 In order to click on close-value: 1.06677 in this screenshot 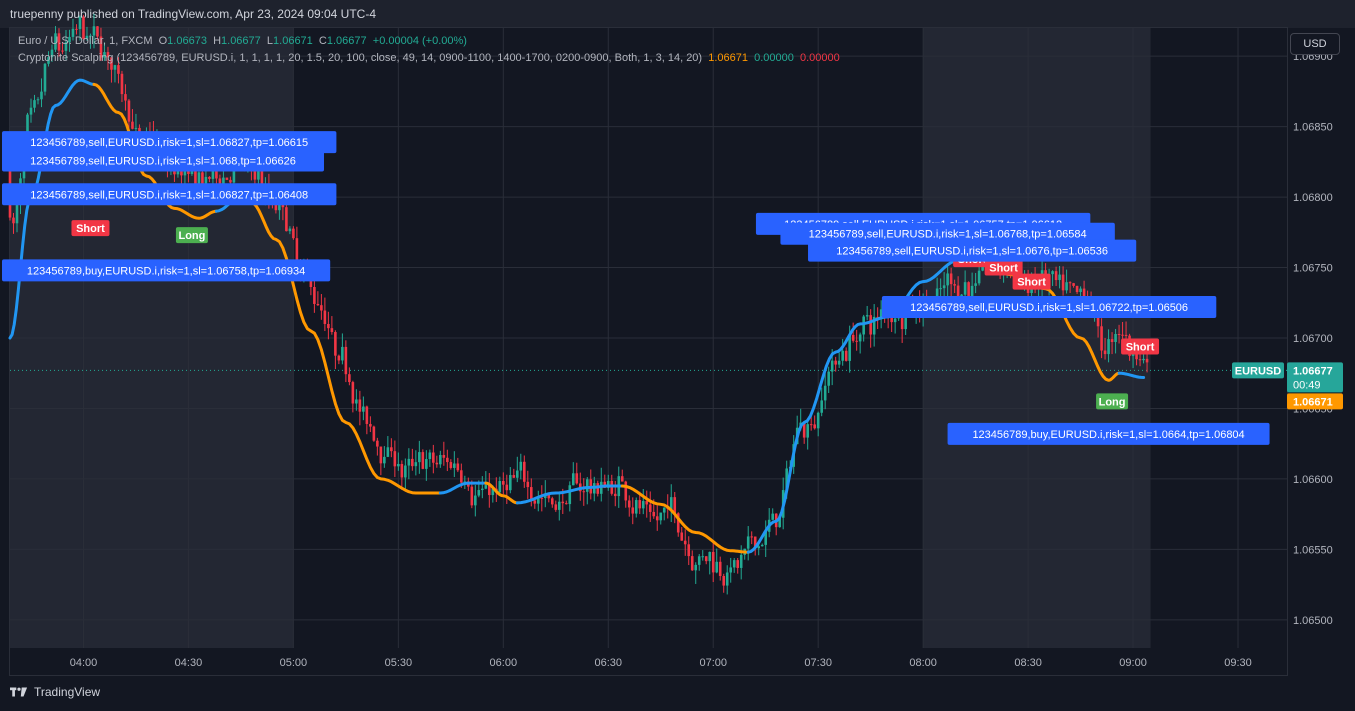, I will do `click(346, 41)`.